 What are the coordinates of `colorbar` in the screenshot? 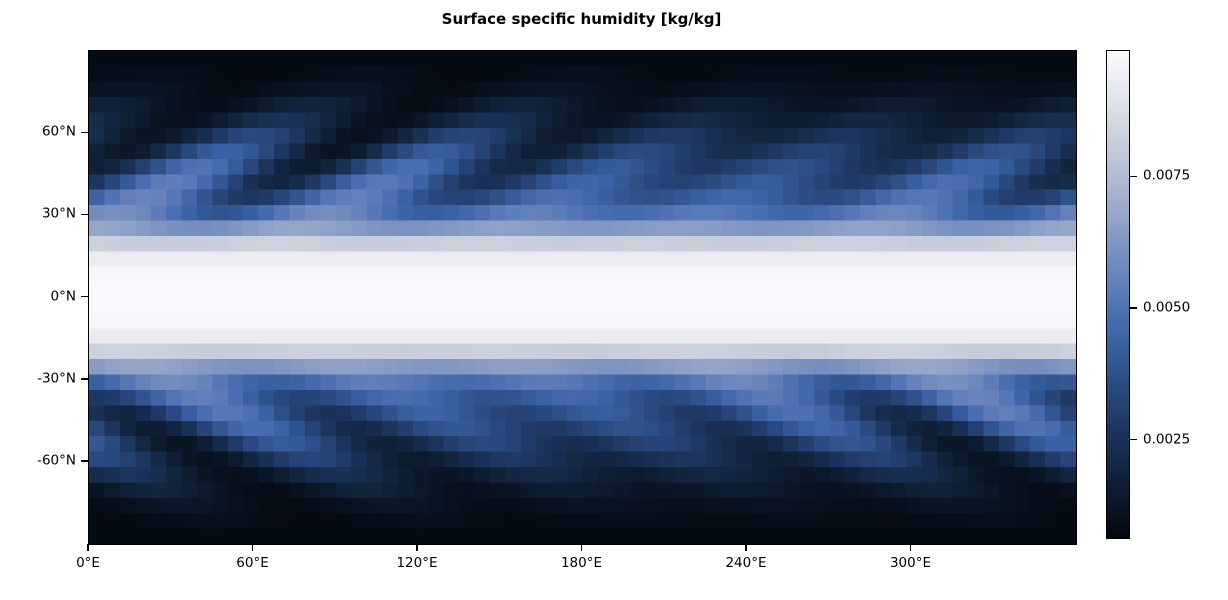 It's located at (1118, 294).